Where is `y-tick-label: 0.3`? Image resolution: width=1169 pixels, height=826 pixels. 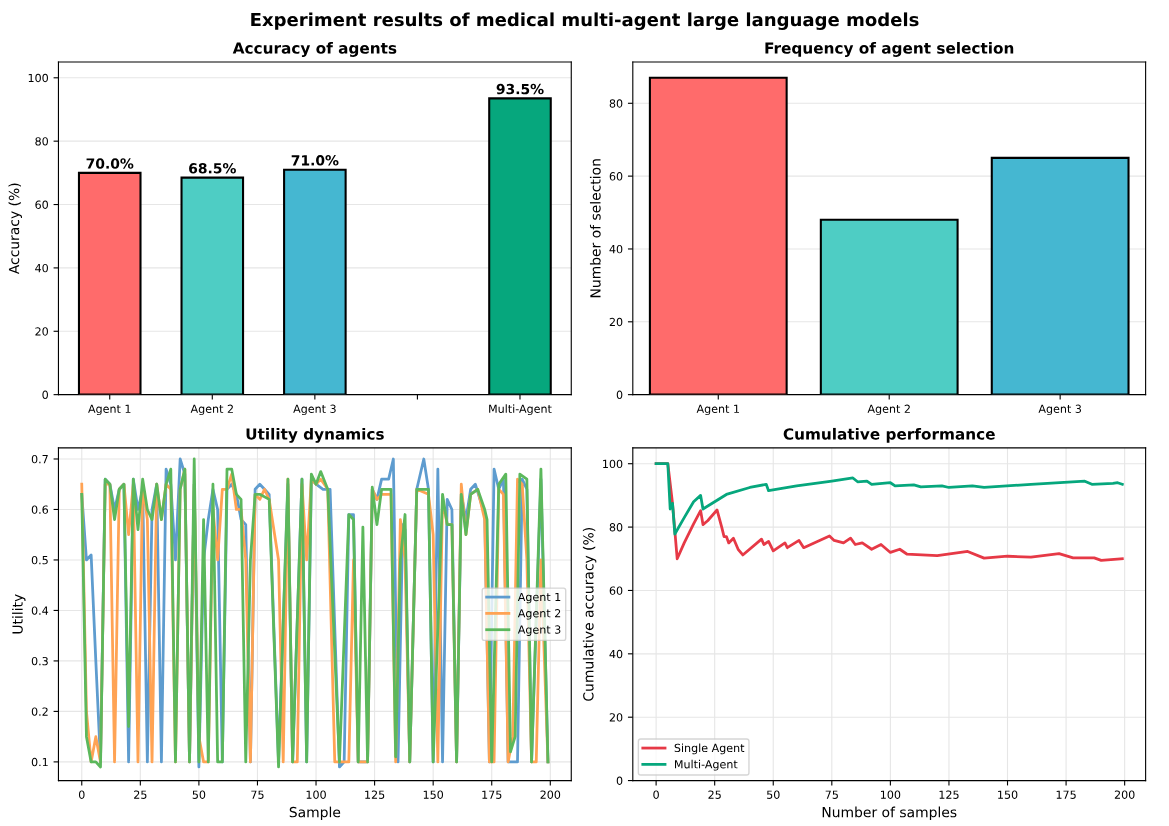 y-tick-label: 0.3 is located at coordinates (39, 661).